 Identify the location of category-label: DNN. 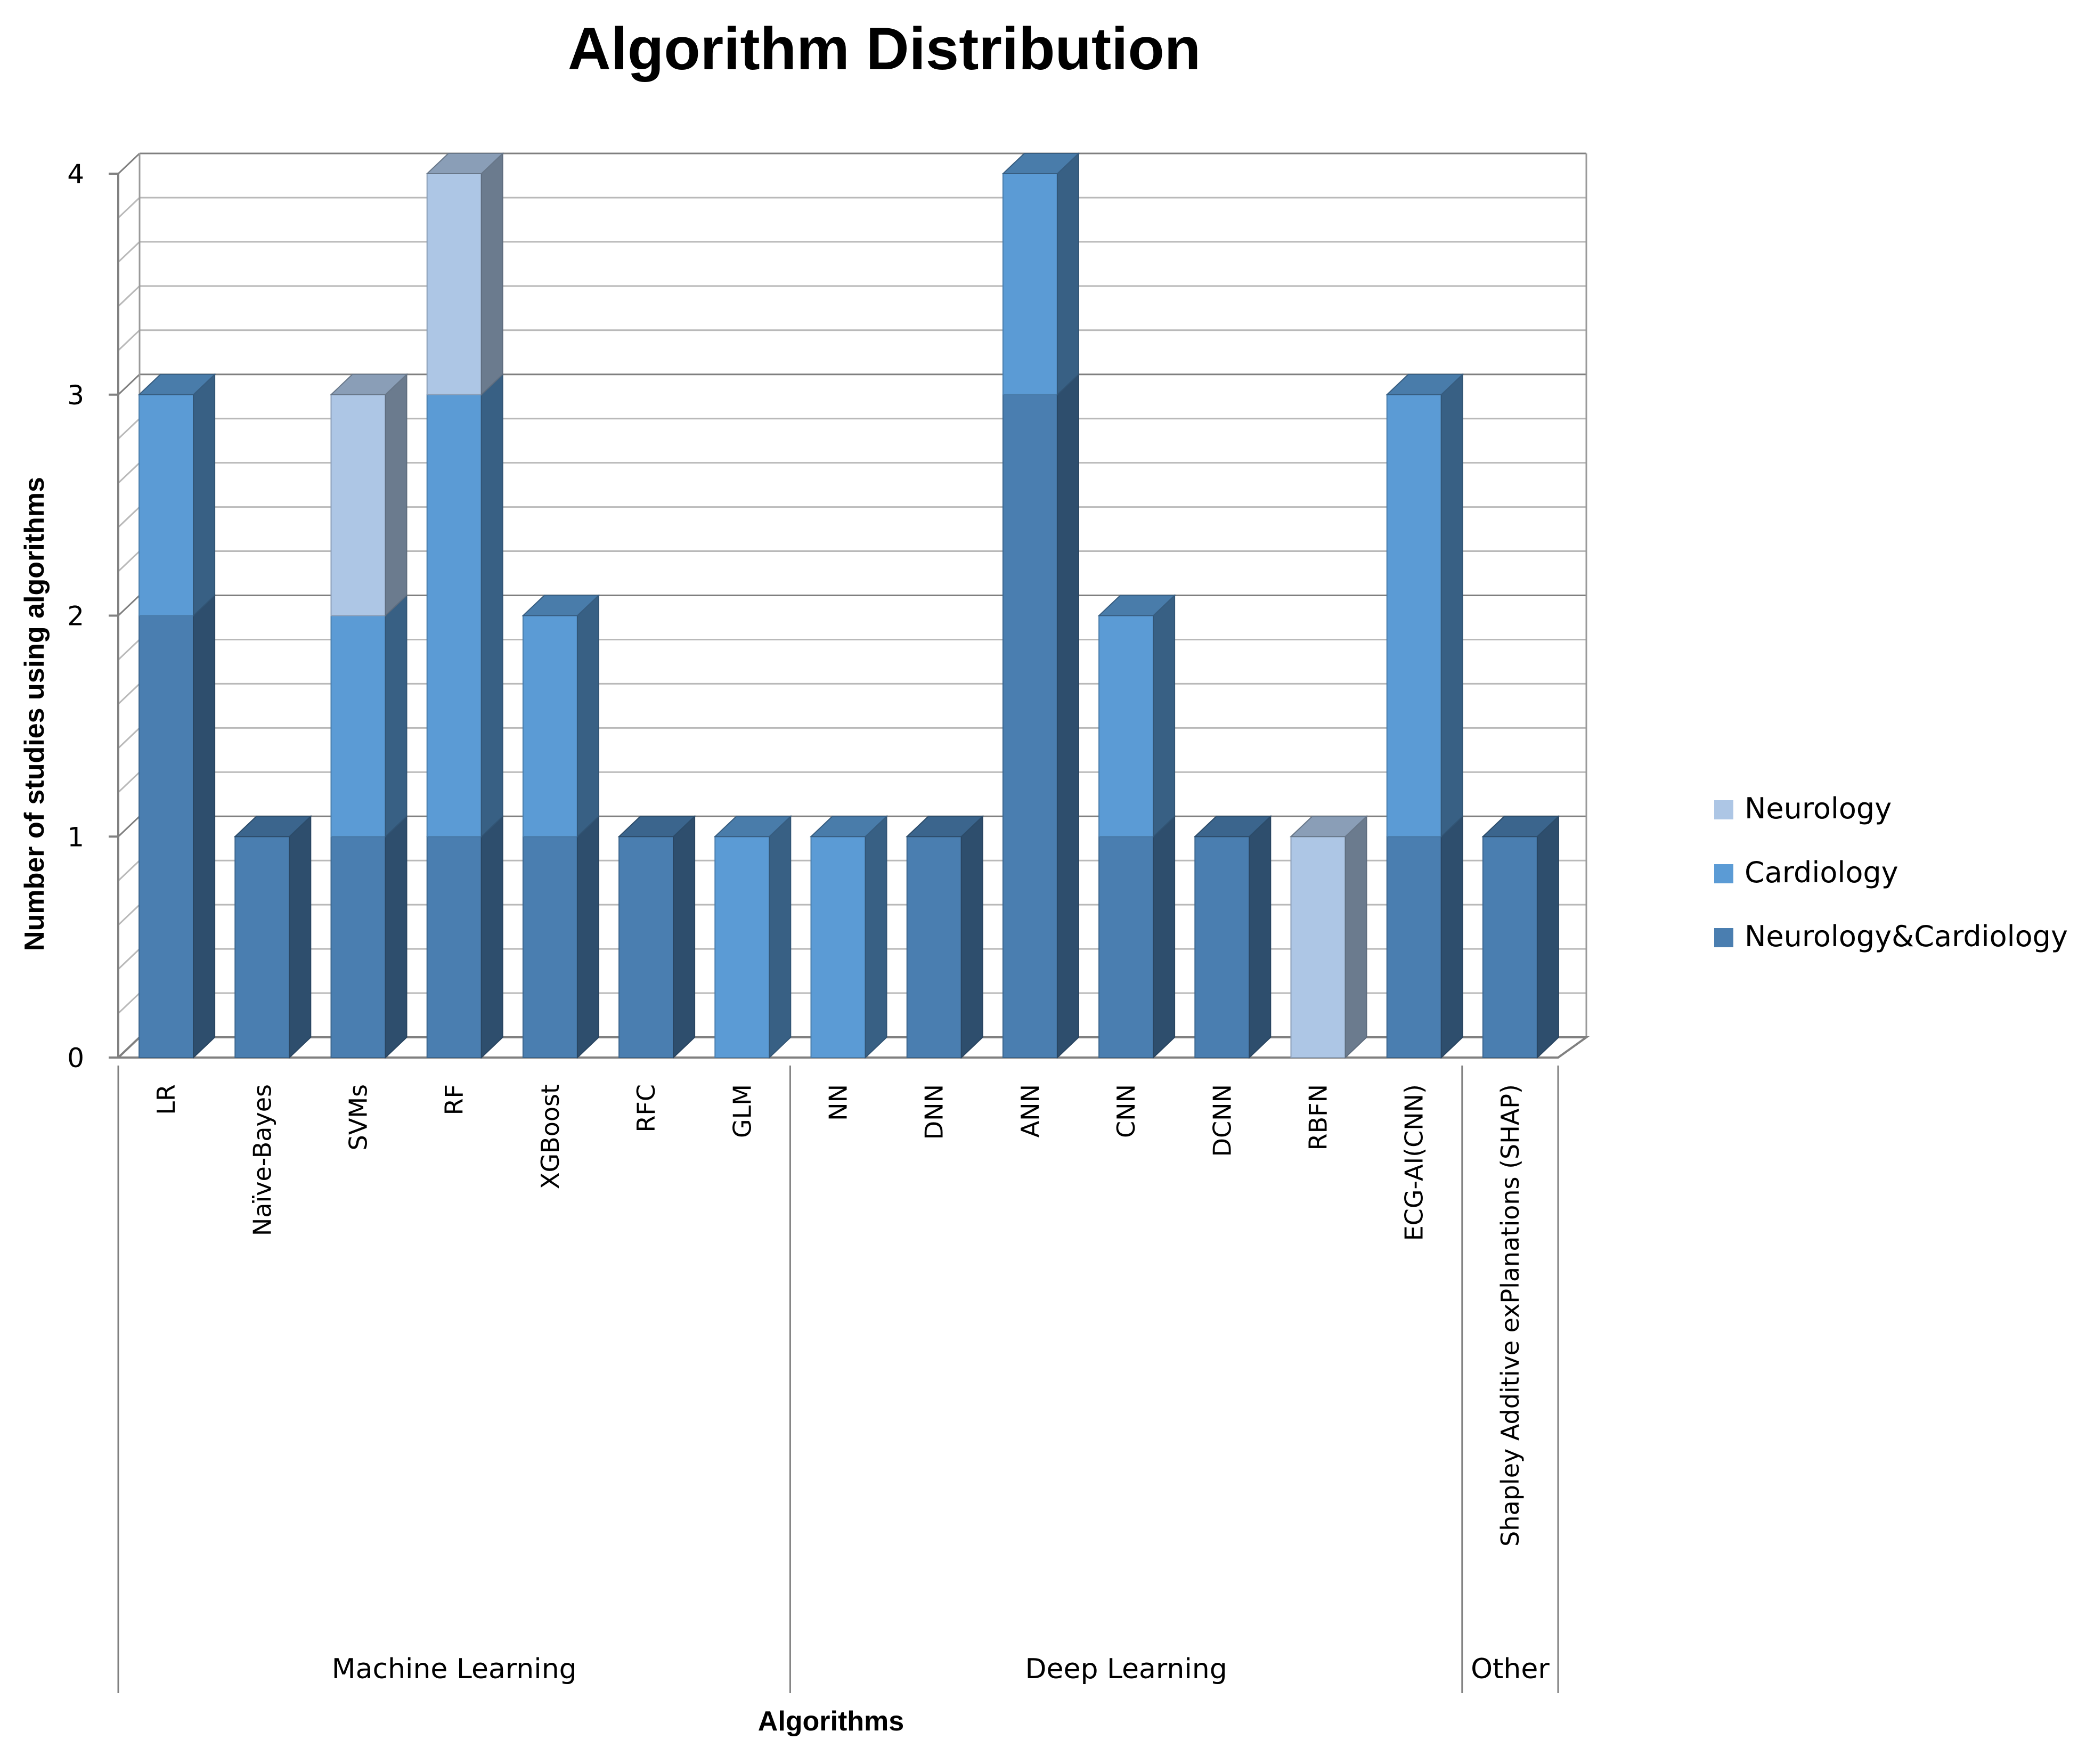
(934, 1112).